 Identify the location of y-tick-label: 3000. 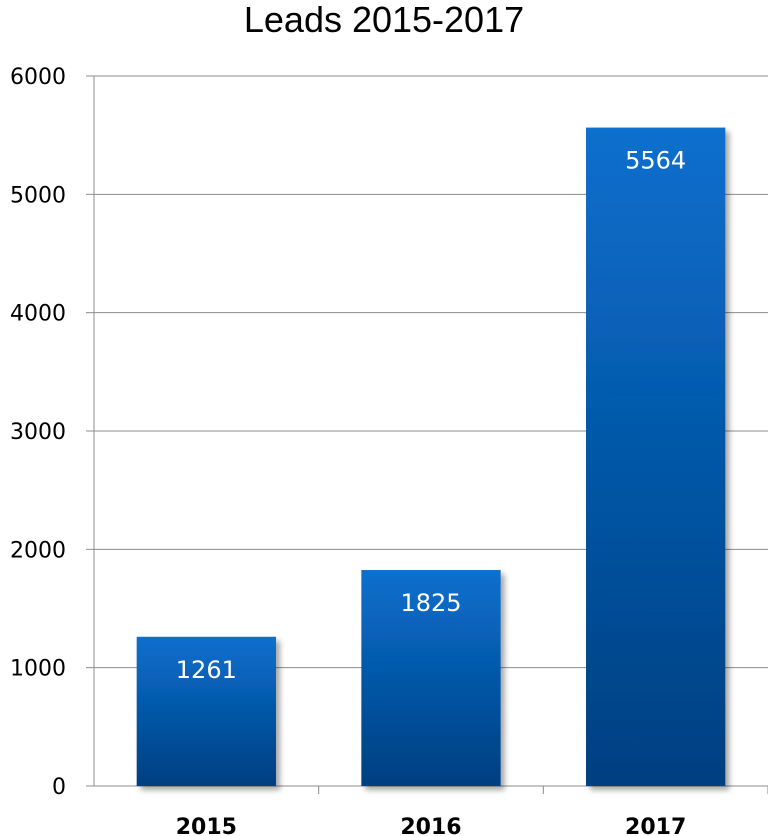
(38, 432).